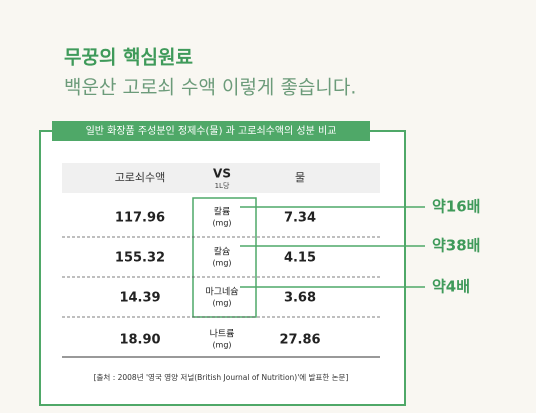 The height and width of the screenshot is (413, 536). What do you see at coordinates (140, 177) in the screenshot?
I see `col-left: 고로쇠수액` at bounding box center [140, 177].